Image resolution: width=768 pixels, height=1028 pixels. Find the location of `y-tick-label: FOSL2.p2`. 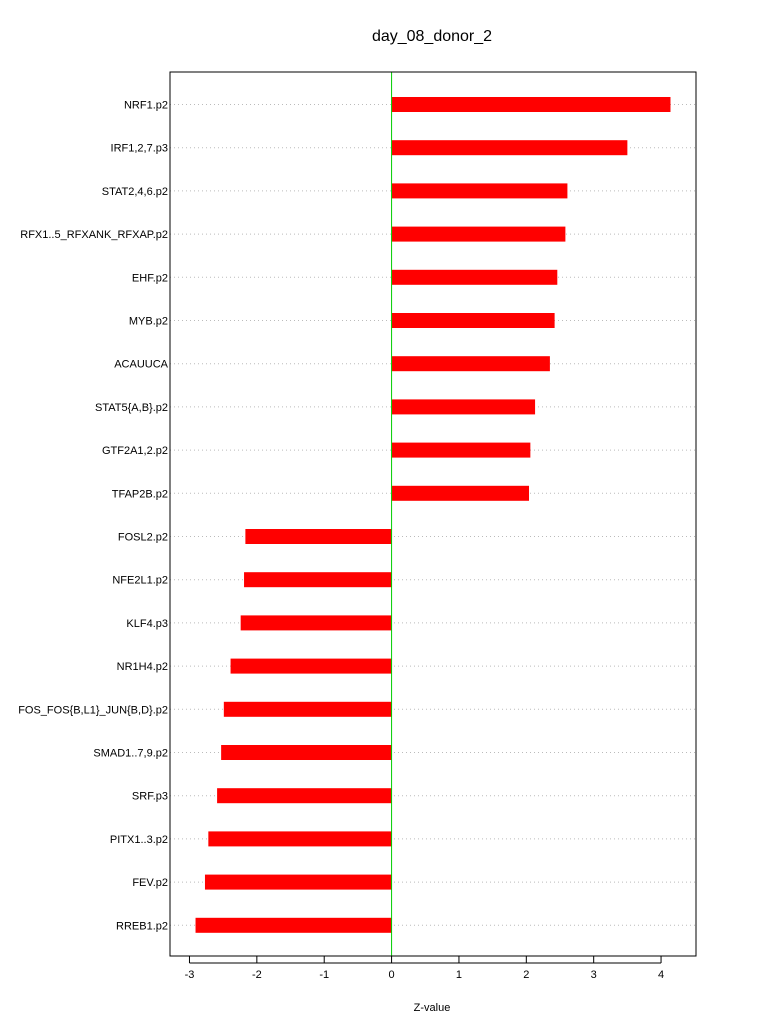

y-tick-label: FOSL2.p2 is located at coordinates (143, 538).